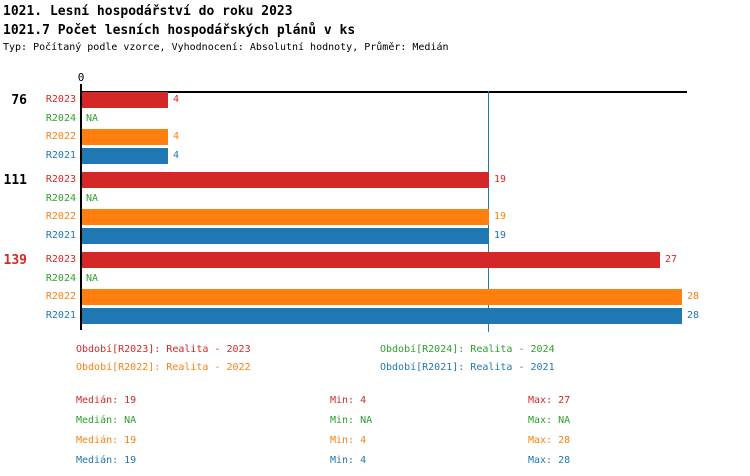  I want to click on legend-item: Období[R2023]: Realita - 2023, so click(163, 349).